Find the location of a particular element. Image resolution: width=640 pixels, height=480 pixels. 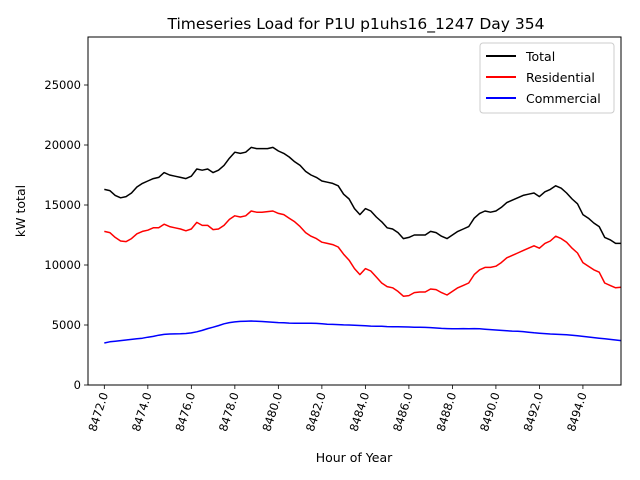

series-line-residential is located at coordinates (363, 253).